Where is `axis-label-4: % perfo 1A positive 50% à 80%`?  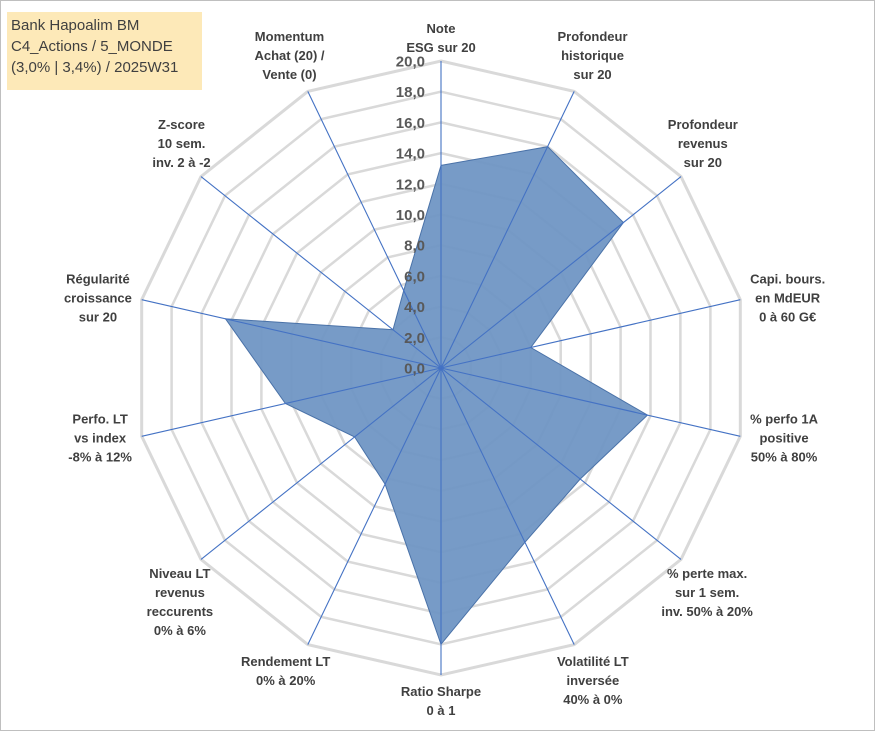 axis-label-4: % perfo 1A positive 50% à 80% is located at coordinates (784, 438).